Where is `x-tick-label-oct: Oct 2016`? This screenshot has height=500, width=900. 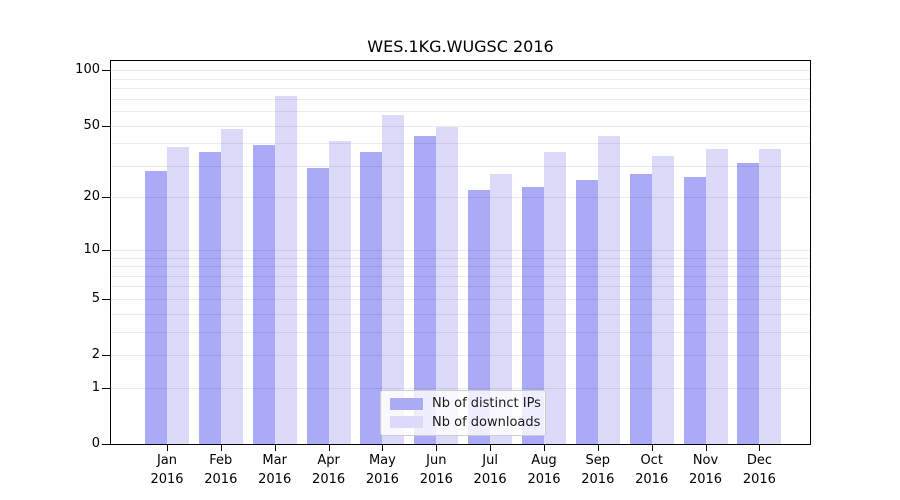 x-tick-label-oct: Oct 2016 is located at coordinates (652, 470).